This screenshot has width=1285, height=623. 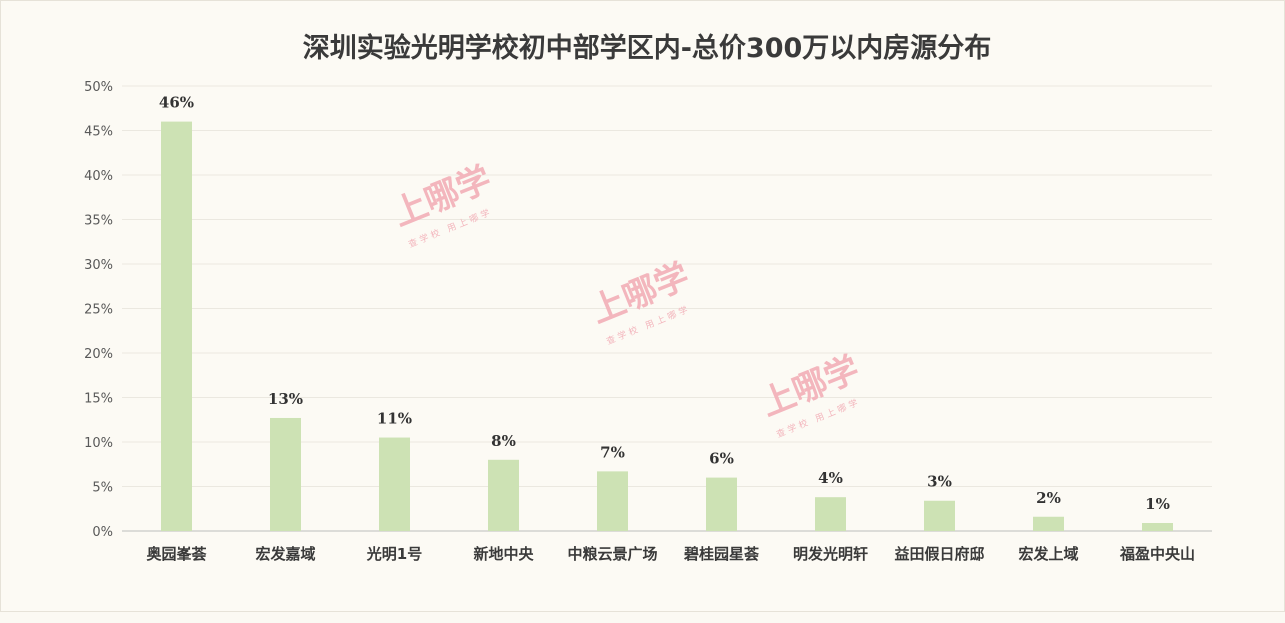 I want to click on data-label: 2%, so click(x=1048, y=498).